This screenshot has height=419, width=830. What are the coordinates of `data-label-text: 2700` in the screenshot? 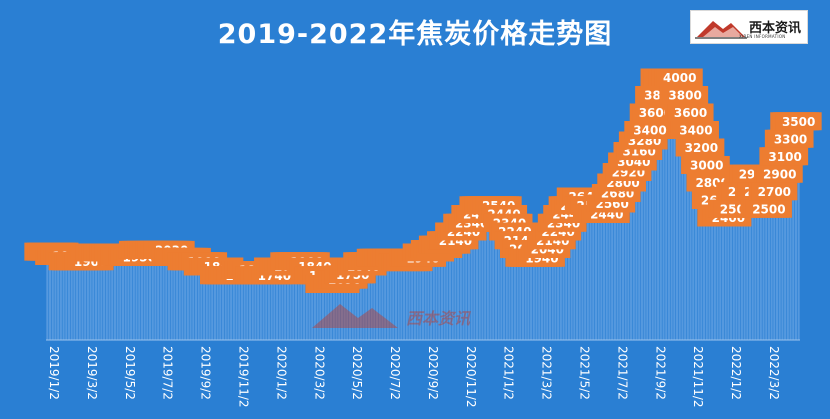 It's located at (774, 192).